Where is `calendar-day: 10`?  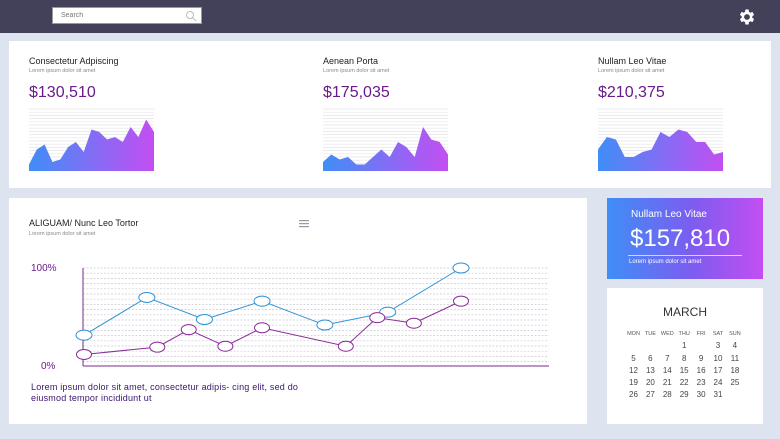
calendar-day: 10 is located at coordinates (718, 358).